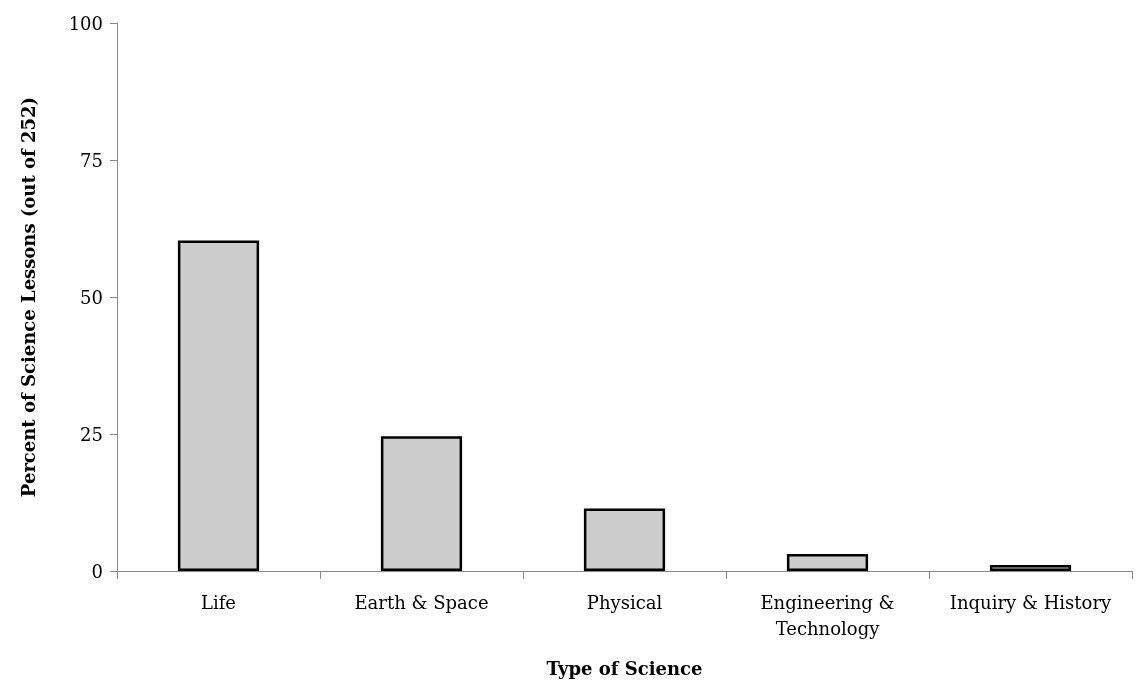 The height and width of the screenshot is (698, 1136). I want to click on y-tick-label: 100, so click(85, 23).